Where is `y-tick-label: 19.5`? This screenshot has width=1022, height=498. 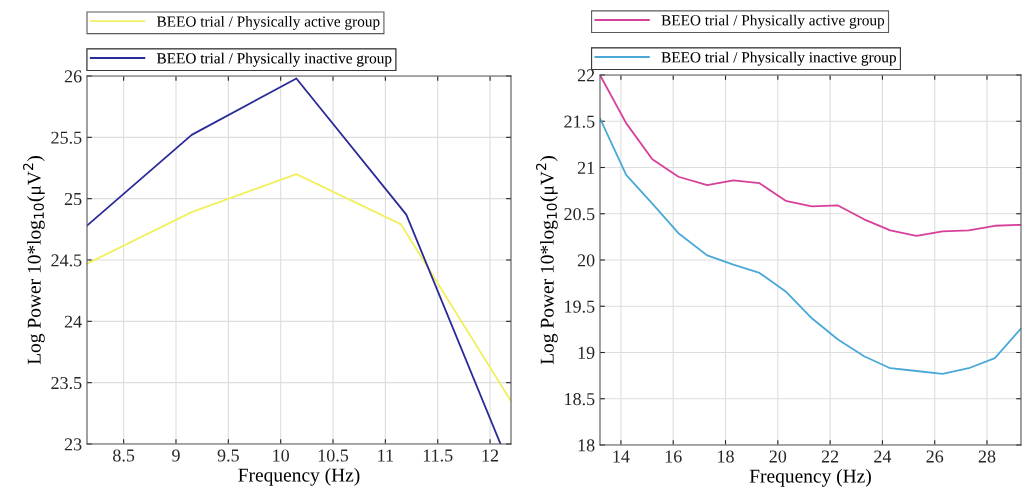
y-tick-label: 19.5 is located at coordinates (580, 306).